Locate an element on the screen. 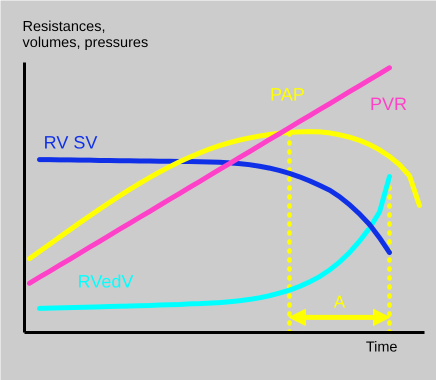 This screenshot has width=436, height=380. series-label: PAP is located at coordinates (287, 94).